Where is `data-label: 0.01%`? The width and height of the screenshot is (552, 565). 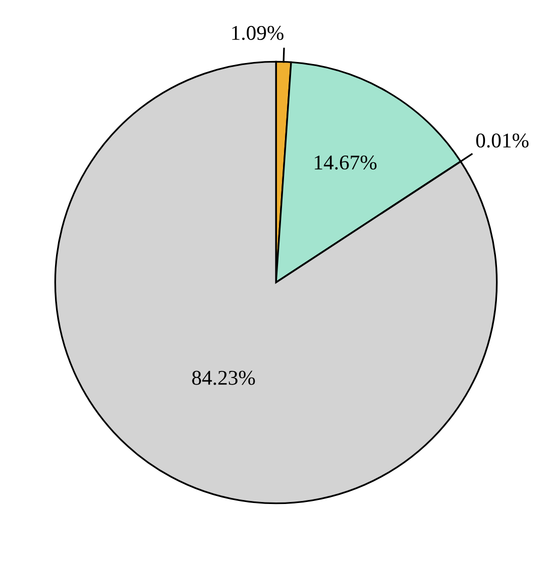
data-label: 0.01% is located at coordinates (502, 140).